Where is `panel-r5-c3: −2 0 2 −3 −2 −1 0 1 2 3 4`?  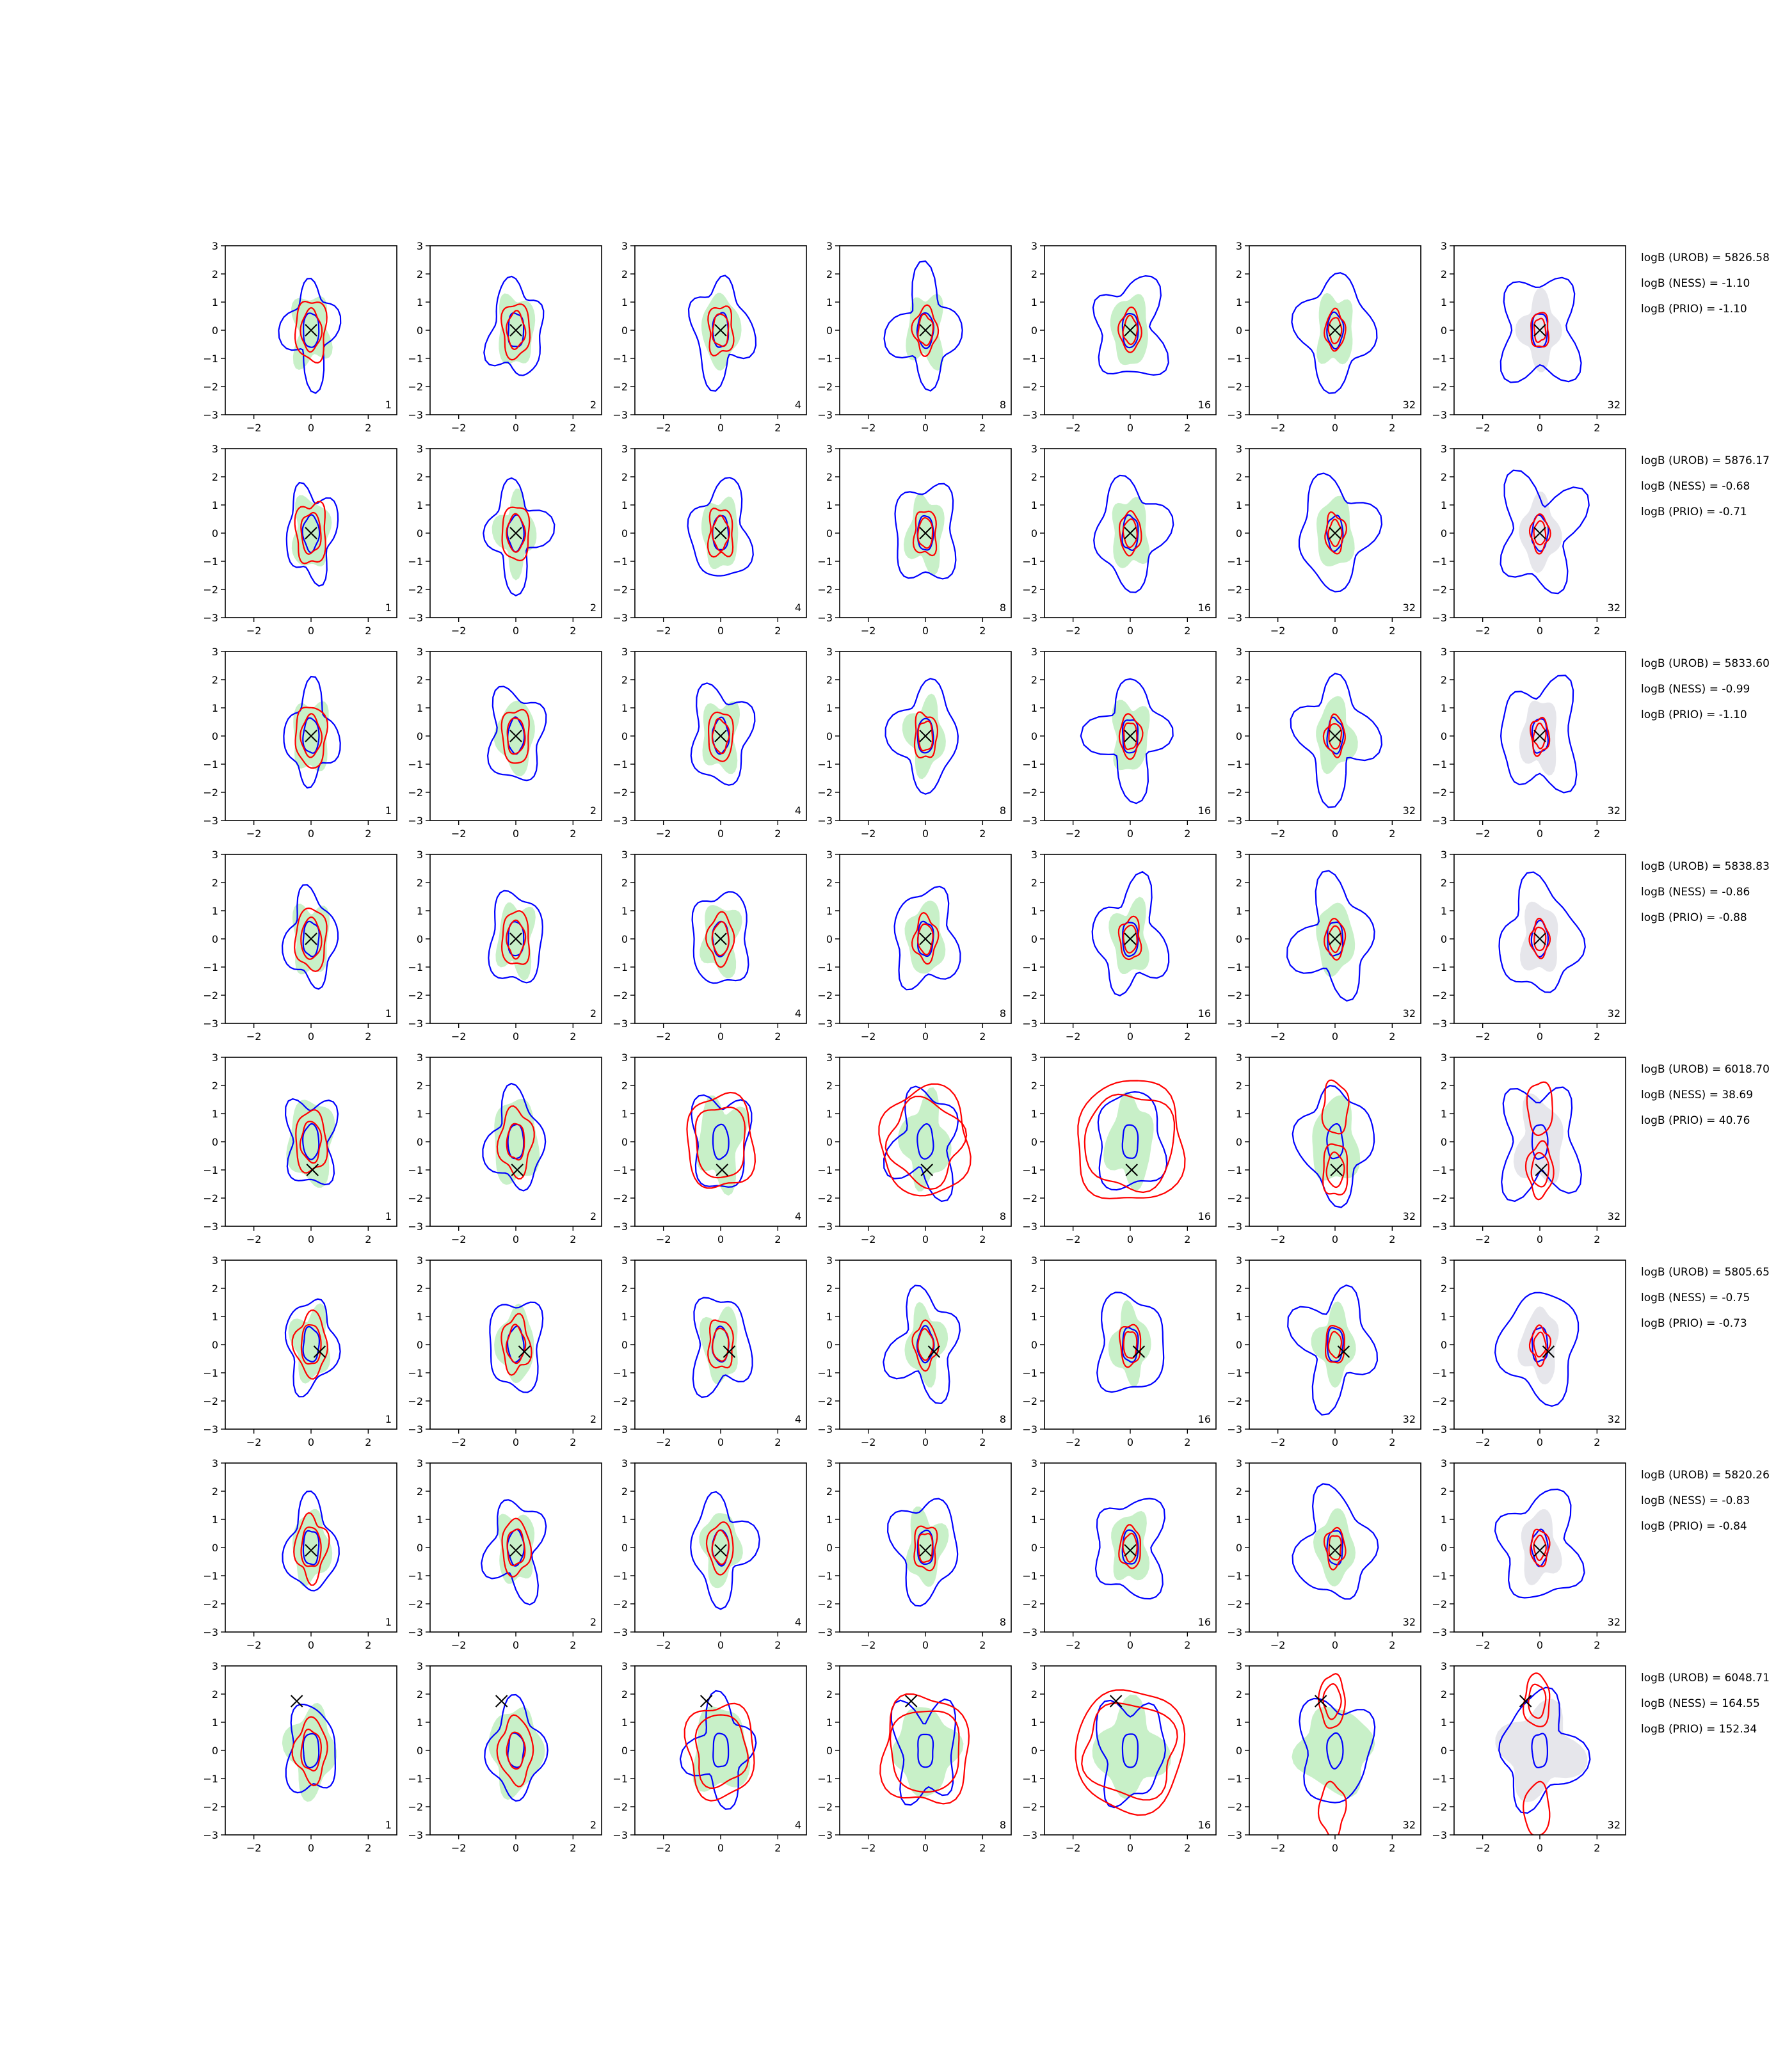
panel-r5-c3: −2 0 2 −3 −2 −1 0 1 2 3 4 is located at coordinates (709, 1148).